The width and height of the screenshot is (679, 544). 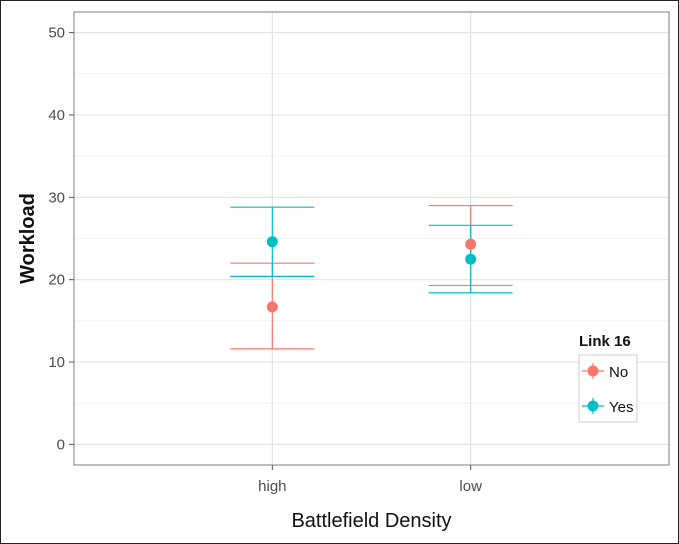 What do you see at coordinates (56, 33) in the screenshot?
I see `y-tick-label: 50` at bounding box center [56, 33].